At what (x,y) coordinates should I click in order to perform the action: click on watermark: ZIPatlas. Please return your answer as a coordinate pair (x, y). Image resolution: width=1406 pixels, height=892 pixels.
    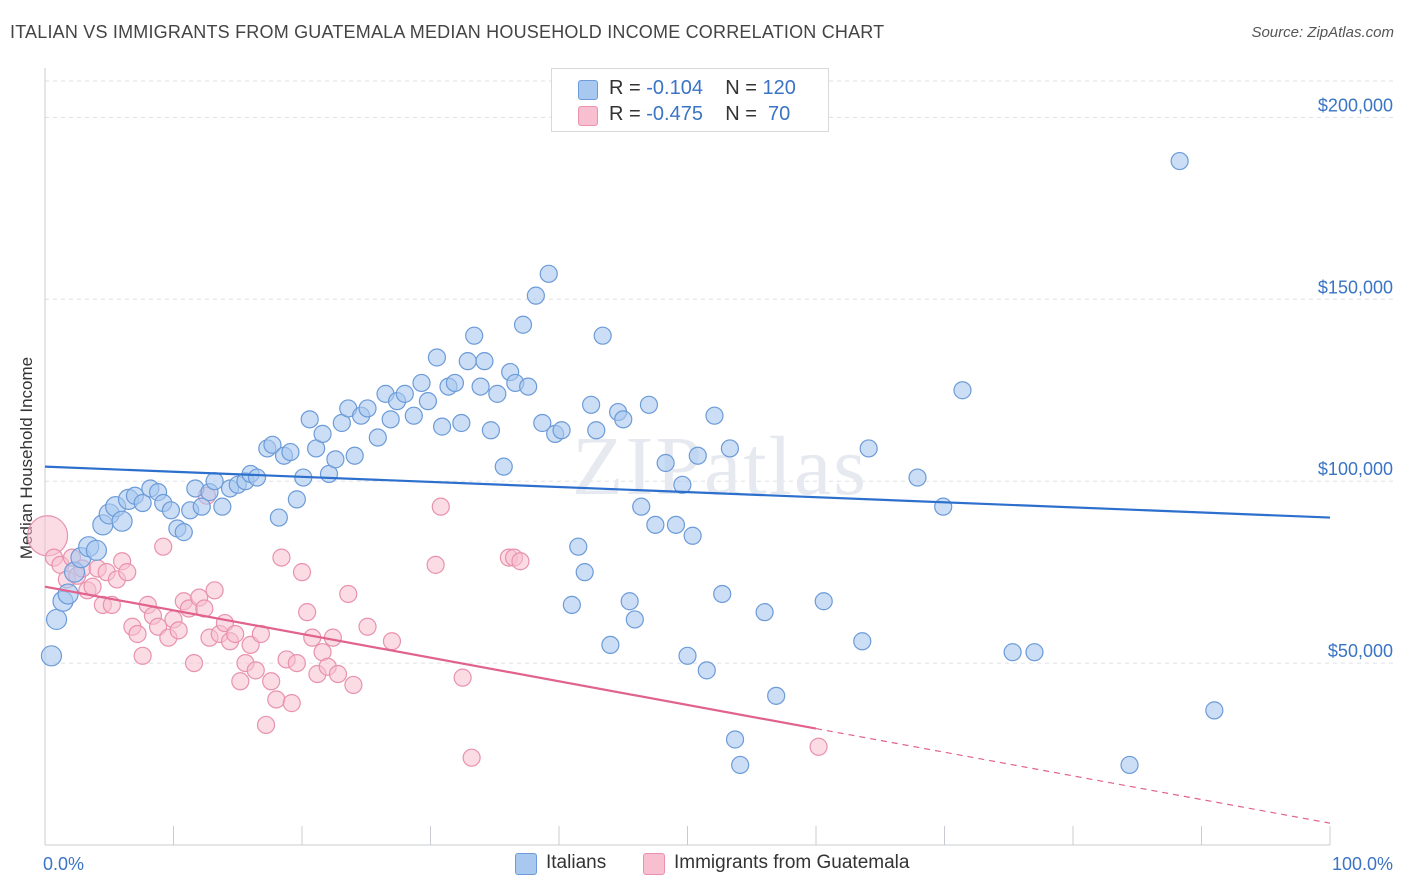
    Looking at the image, I should click on (720, 466).